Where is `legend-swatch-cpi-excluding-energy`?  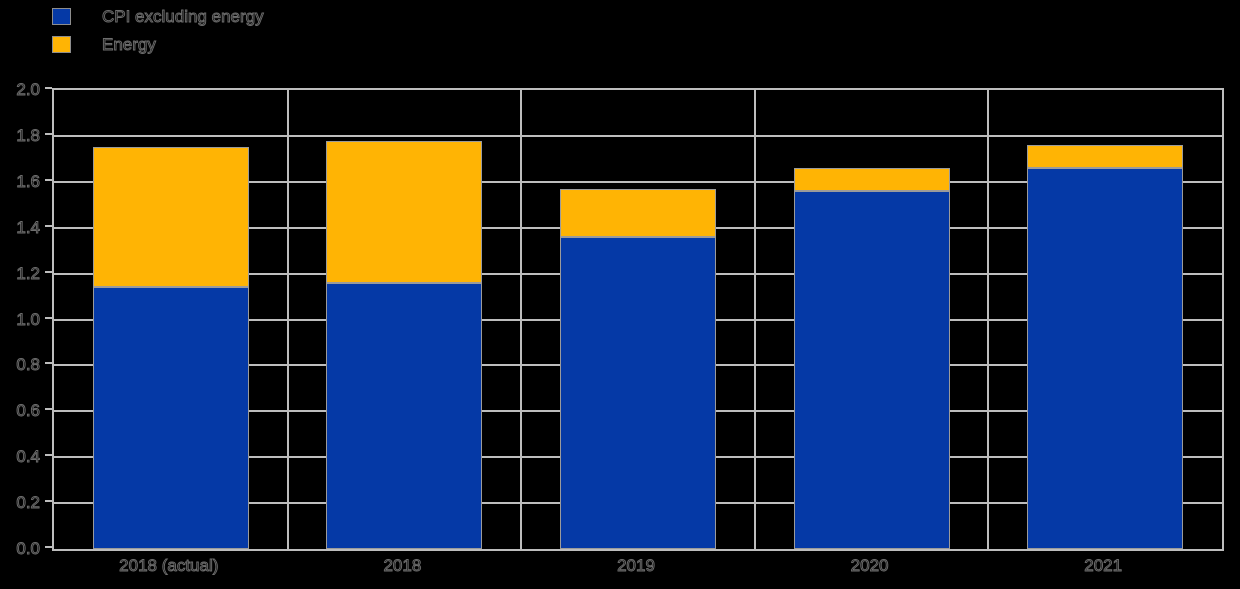
legend-swatch-cpi-excluding-energy is located at coordinates (61, 16).